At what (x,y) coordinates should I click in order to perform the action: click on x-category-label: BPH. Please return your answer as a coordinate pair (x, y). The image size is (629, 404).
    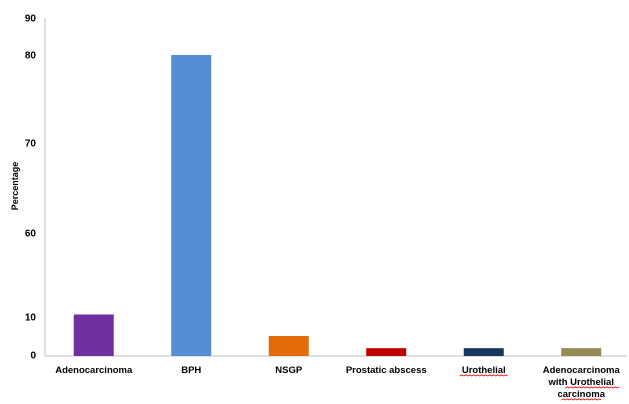
    Looking at the image, I should click on (191, 370).